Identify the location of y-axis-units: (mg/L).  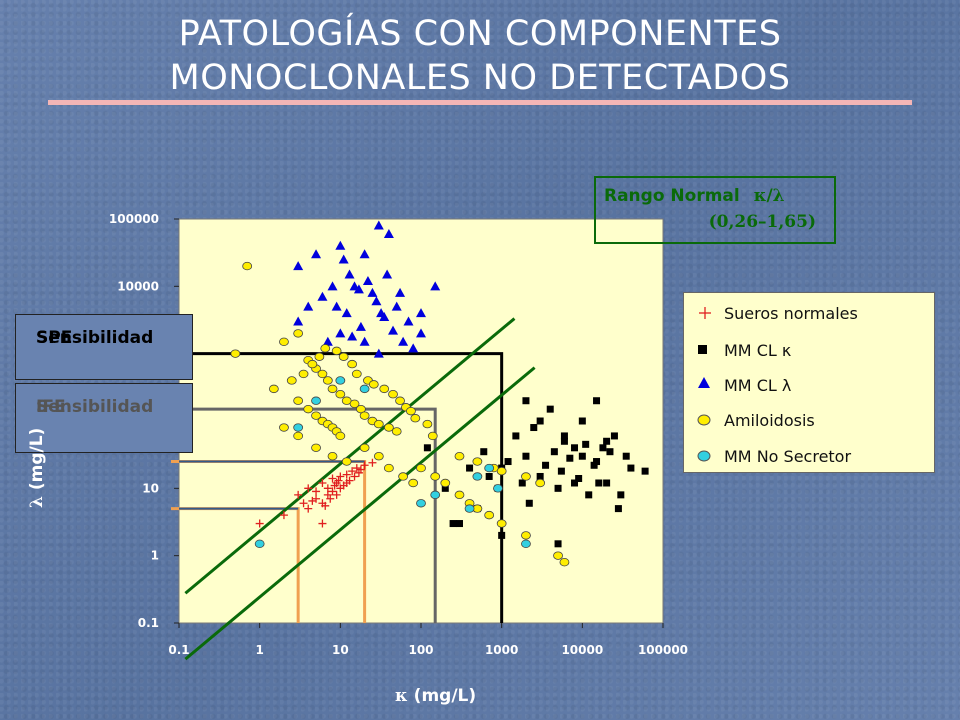
(37, 459).